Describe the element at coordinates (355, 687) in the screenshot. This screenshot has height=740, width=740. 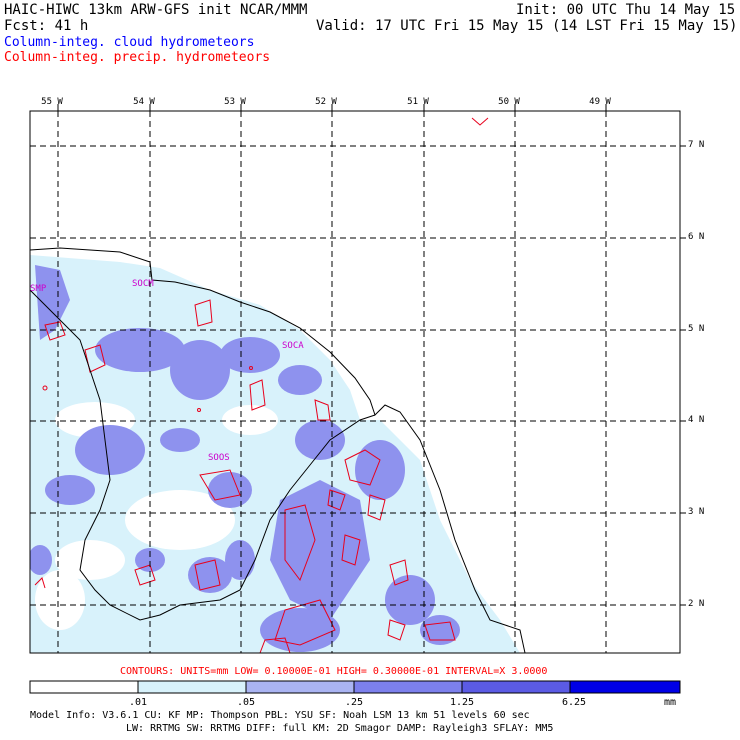
I see `colorbar` at that location.